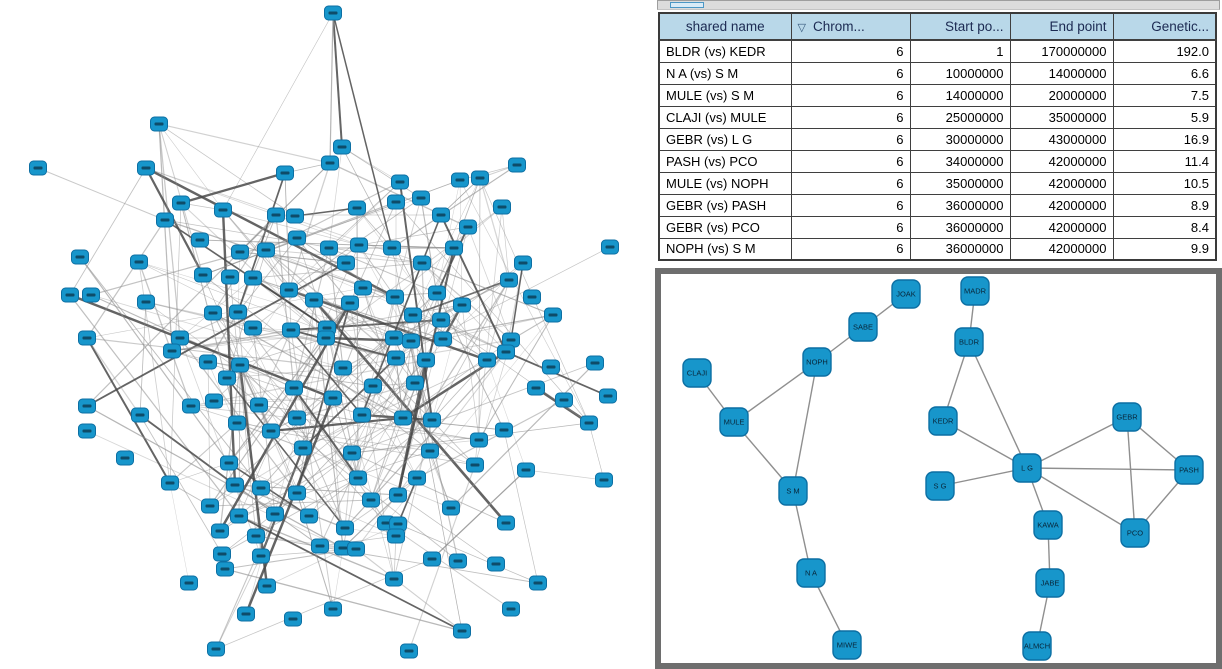  What do you see at coordinates (960, 183) in the screenshot?
I see `cell: 35000000` at bounding box center [960, 183].